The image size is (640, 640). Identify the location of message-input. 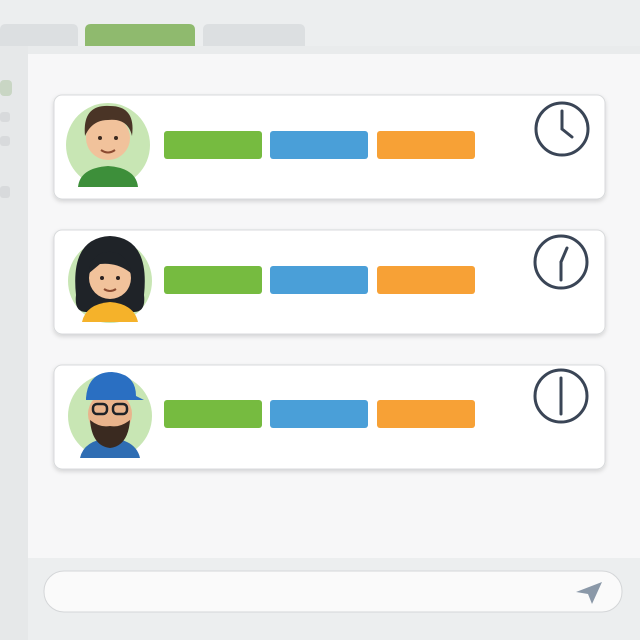
(333, 591).